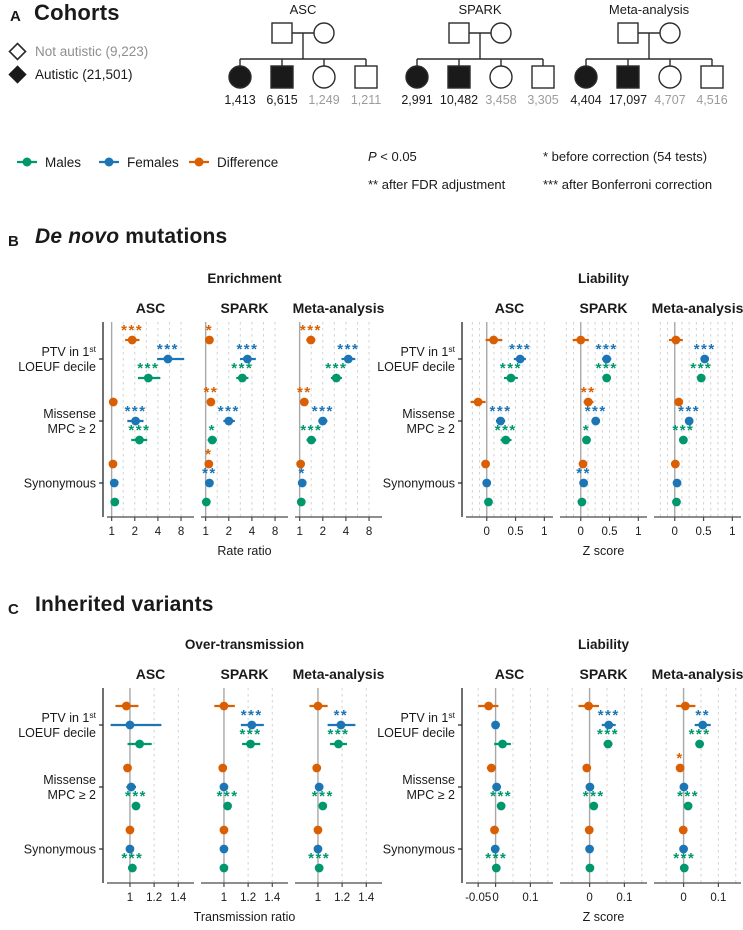  What do you see at coordinates (610, 532) in the screenshot?
I see `tick-label: 0.5` at bounding box center [610, 532].